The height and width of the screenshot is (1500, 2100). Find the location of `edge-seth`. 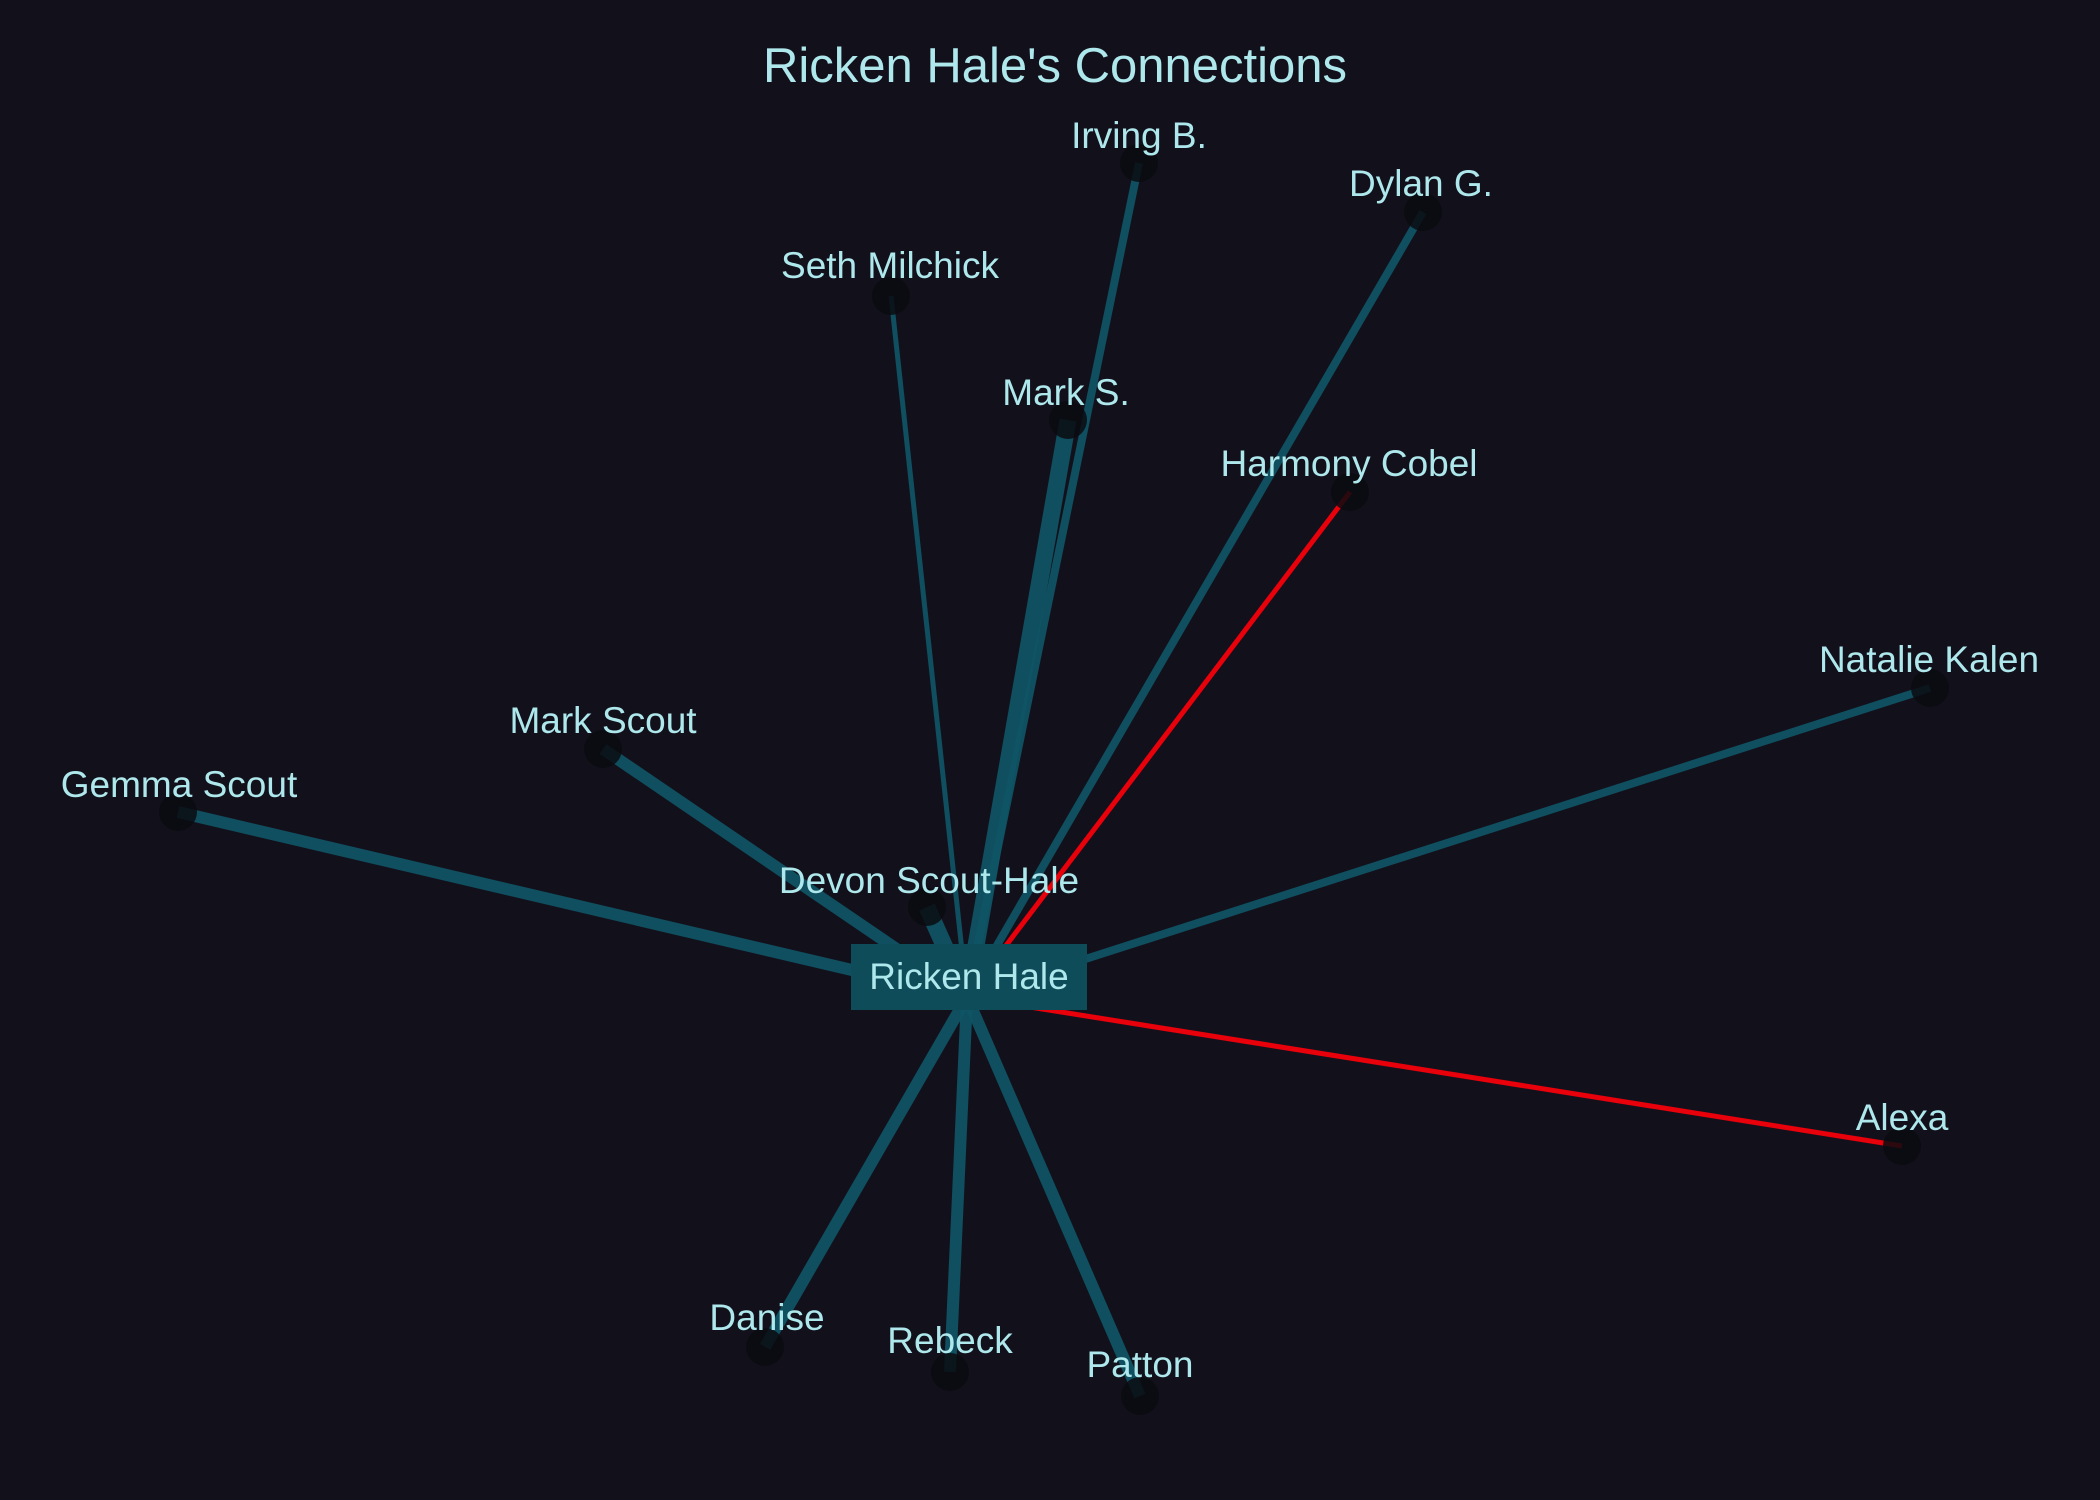

edge-seth is located at coordinates (929, 646).